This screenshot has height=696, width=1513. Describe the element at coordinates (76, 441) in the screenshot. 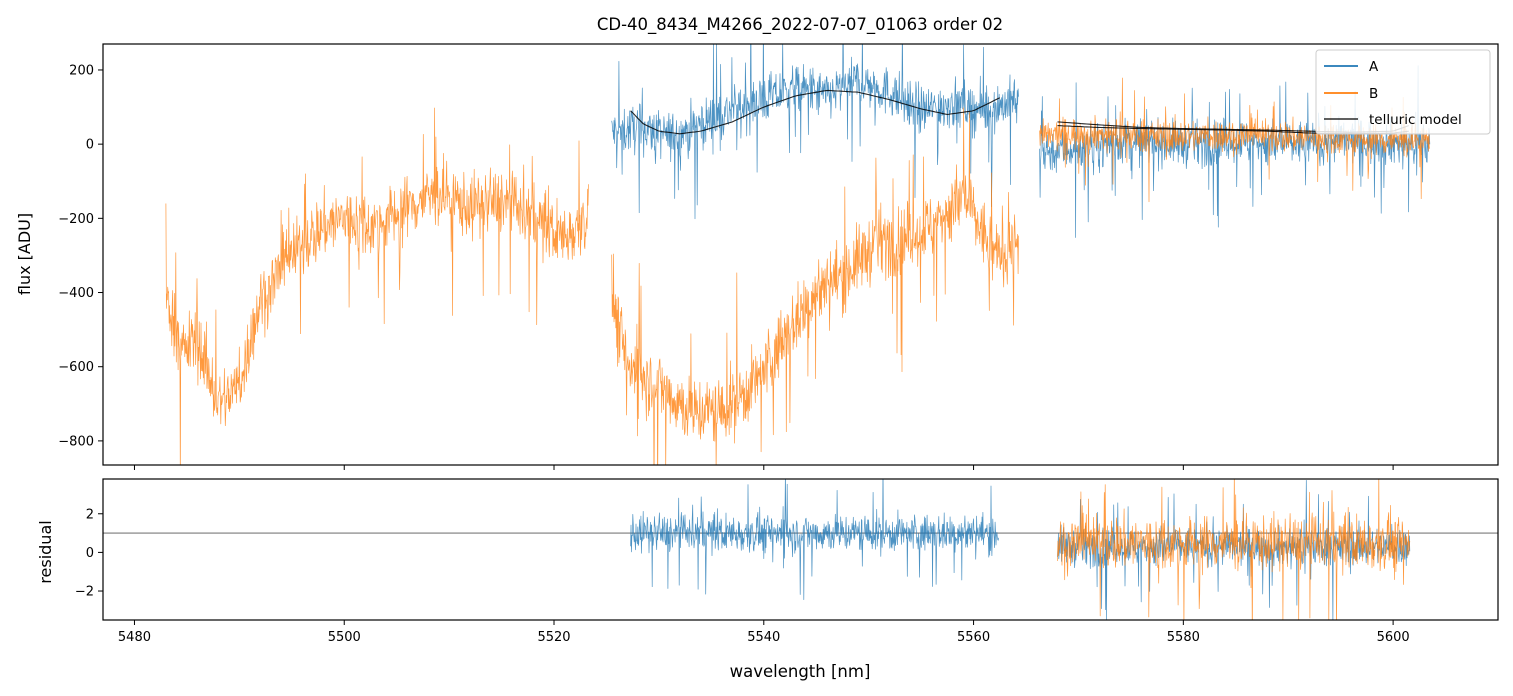

I see `y-tick-label: −800` at that location.